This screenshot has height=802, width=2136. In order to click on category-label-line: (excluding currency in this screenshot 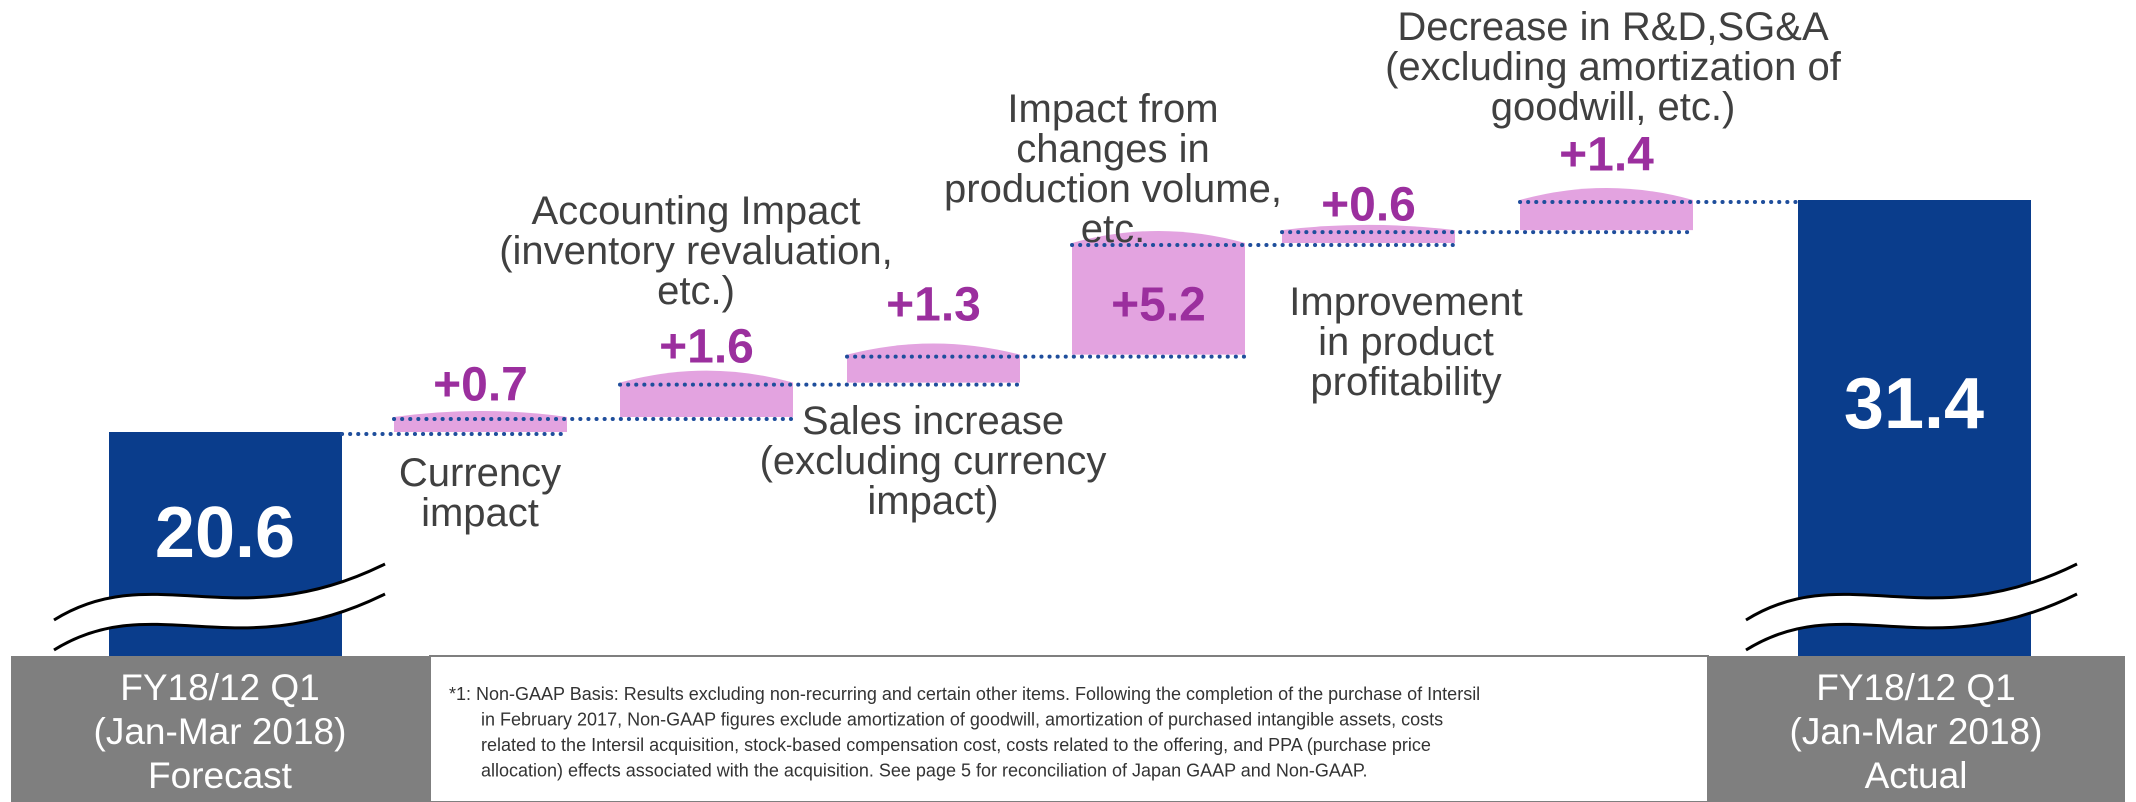, I will do `click(933, 461)`.